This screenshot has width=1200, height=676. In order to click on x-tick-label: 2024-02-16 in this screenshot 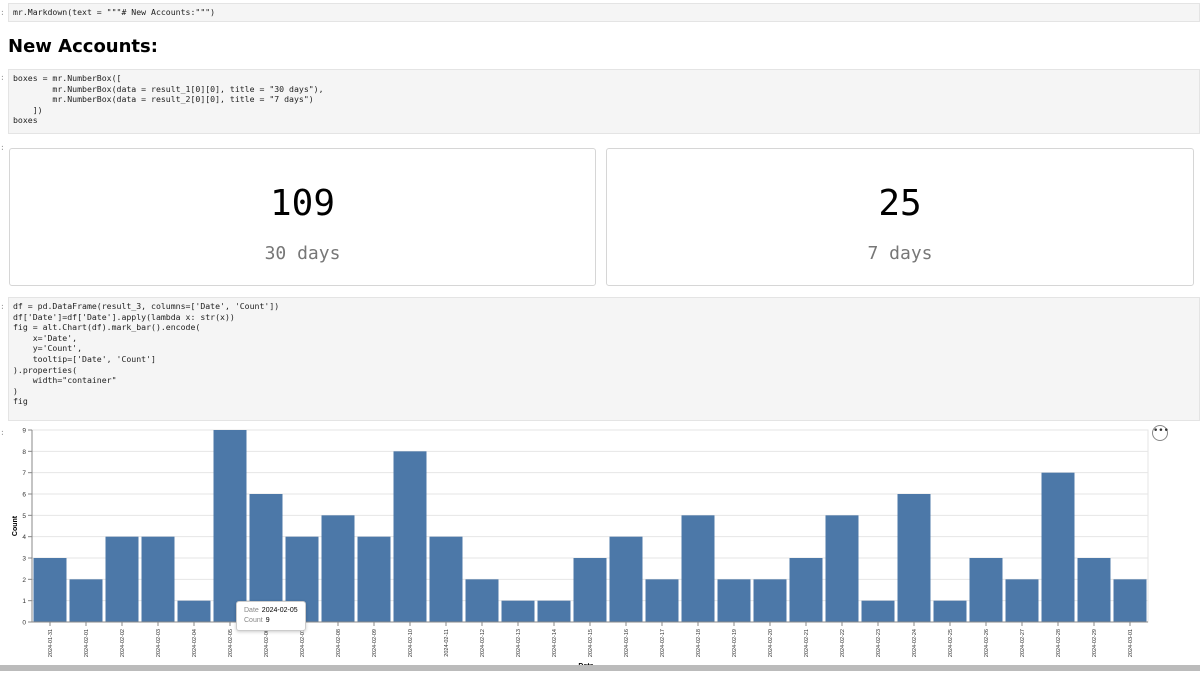, I will do `click(627, 643)`.